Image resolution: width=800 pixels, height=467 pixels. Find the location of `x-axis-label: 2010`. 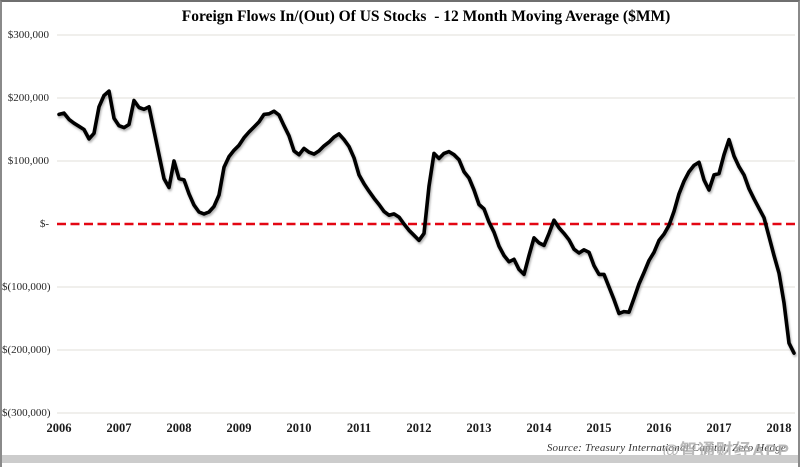

x-axis-label: 2010 is located at coordinates (299, 428).